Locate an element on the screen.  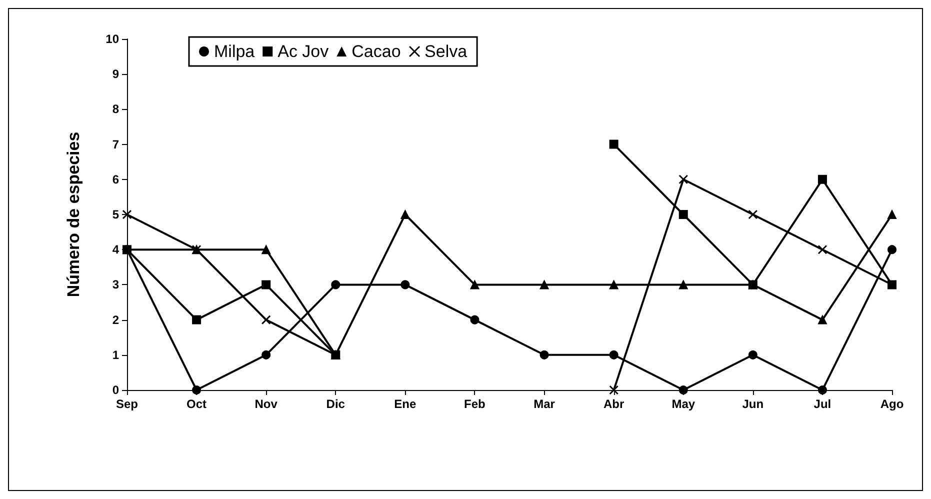
y-tick-label: 4 is located at coordinates (116, 249).